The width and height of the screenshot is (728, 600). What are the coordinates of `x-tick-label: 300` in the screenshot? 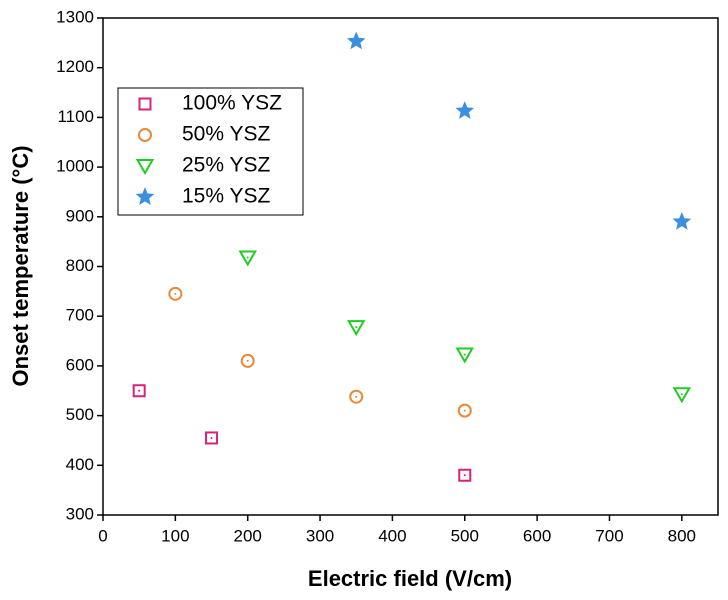 It's located at (320, 535).